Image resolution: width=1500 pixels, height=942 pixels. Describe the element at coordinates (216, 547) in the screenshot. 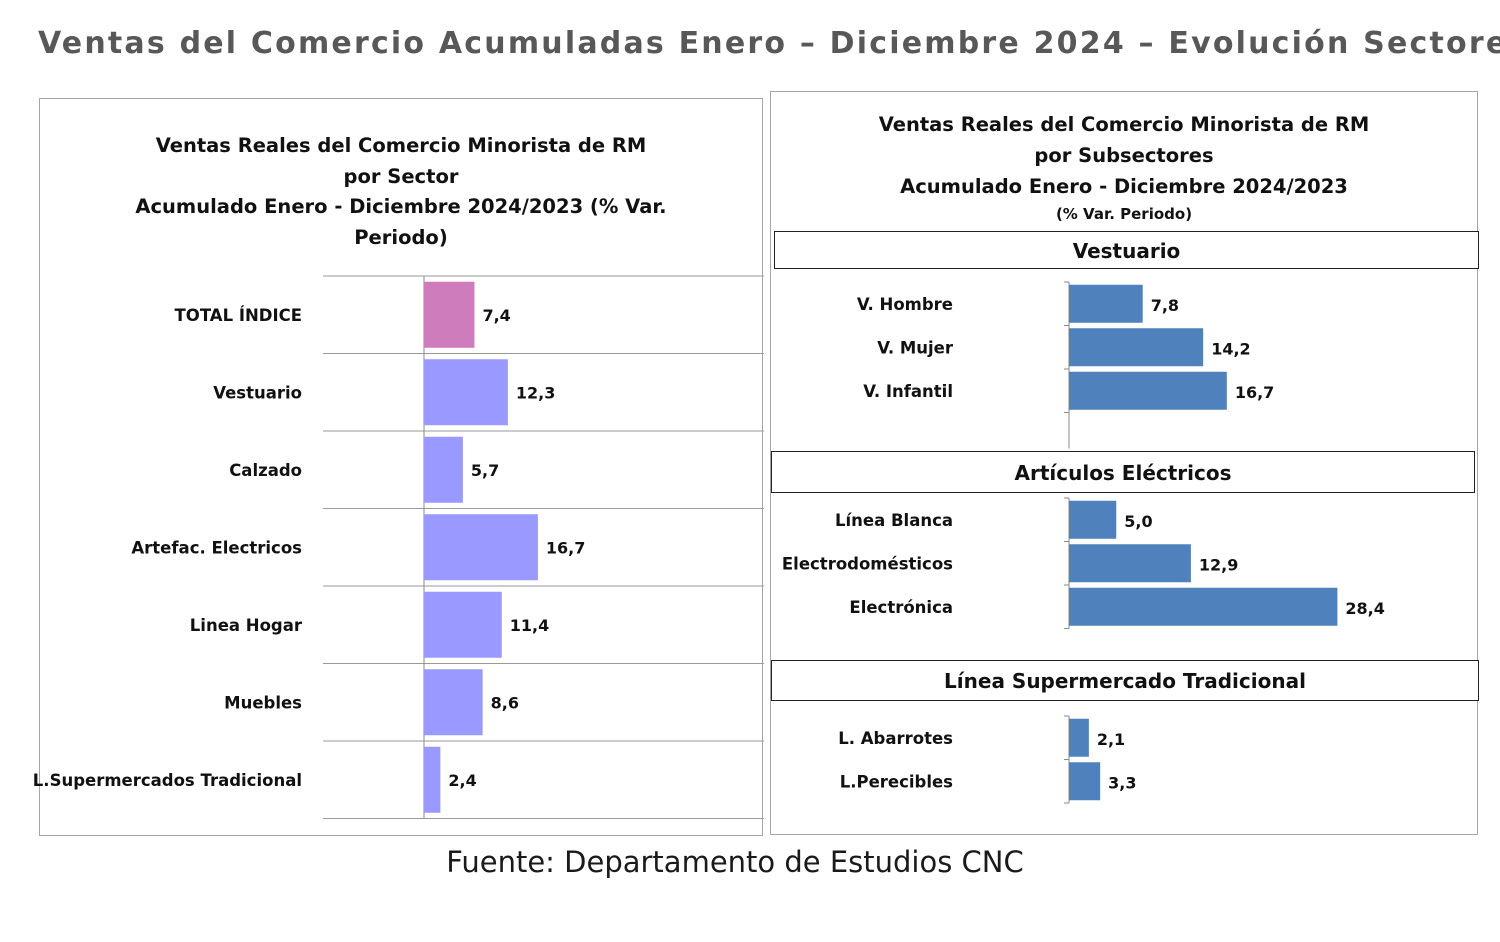

I see `category-label: Artefac. Electricos` at that location.